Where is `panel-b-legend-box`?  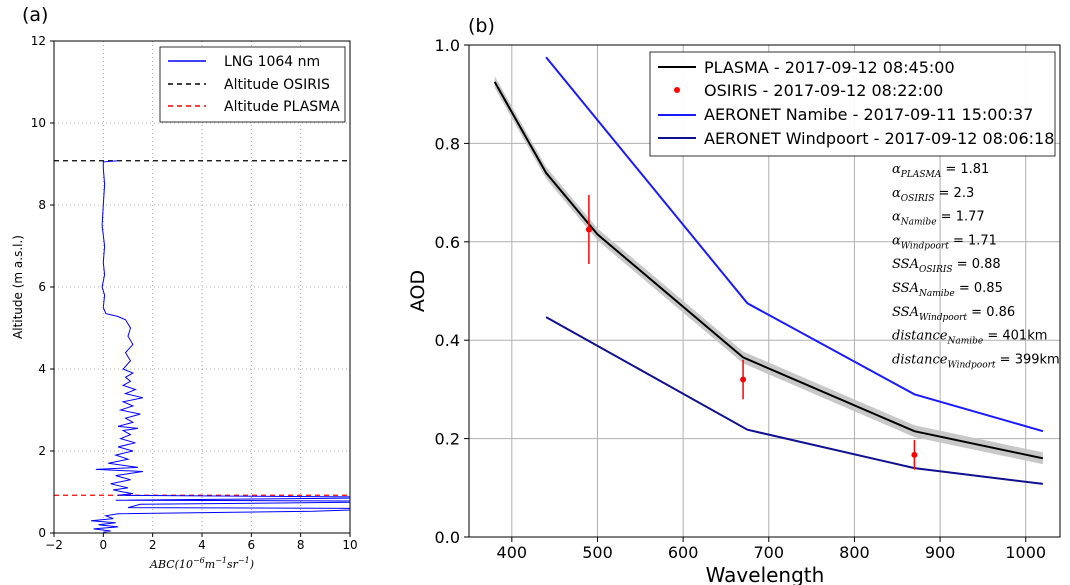
panel-b-legend-box is located at coordinates (852, 104).